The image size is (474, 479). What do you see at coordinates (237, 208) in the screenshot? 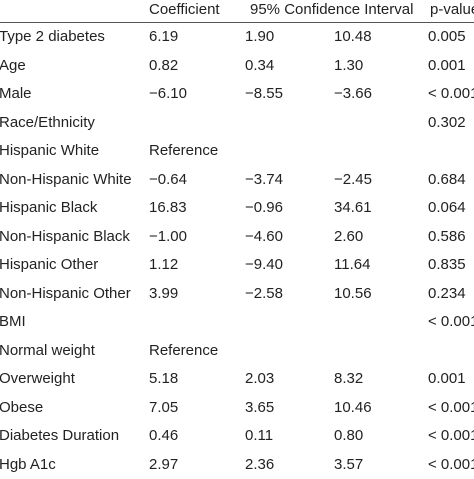
I see `table-row: Hispanic Black 16.83 −0.96 34.61 0.064` at bounding box center [237, 208].